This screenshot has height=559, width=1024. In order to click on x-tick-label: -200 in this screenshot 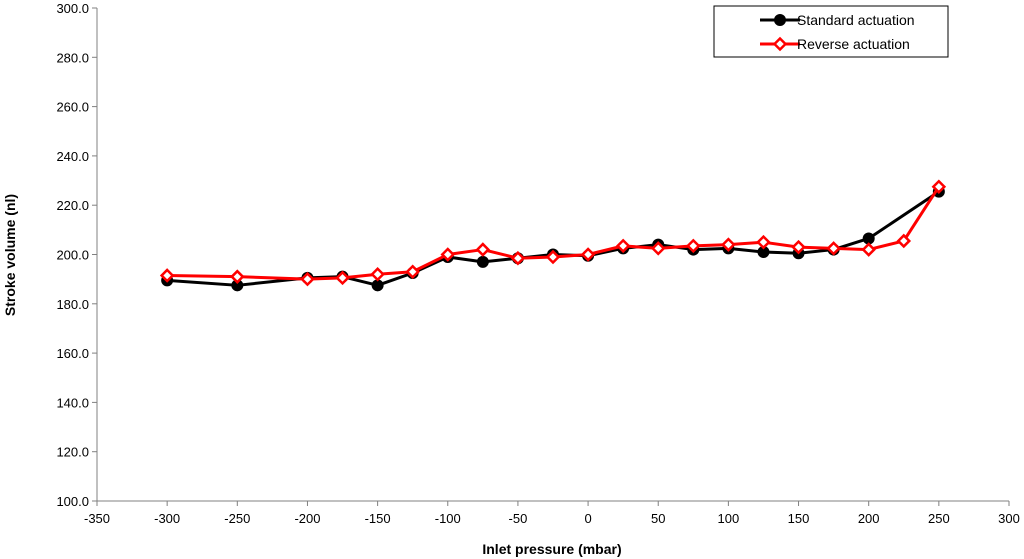, I will do `click(307, 518)`.